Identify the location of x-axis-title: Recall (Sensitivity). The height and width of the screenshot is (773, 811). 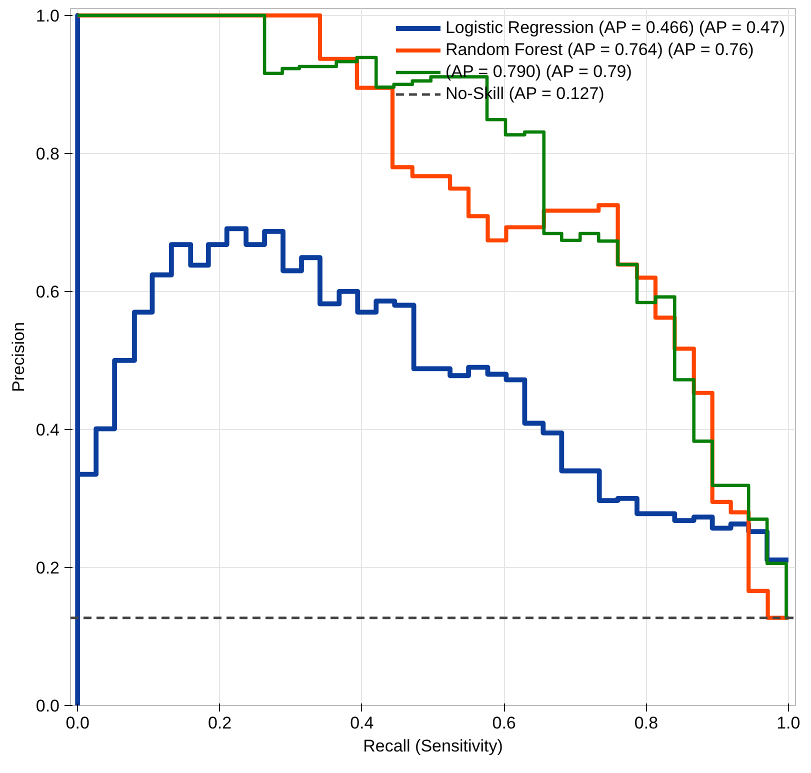
(433, 746).